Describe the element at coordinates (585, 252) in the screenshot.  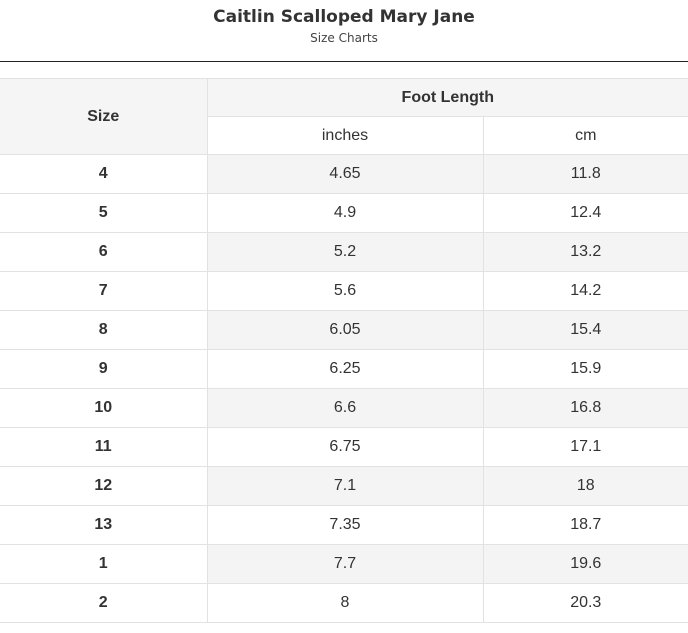
I see `cm-cell: 13.2` at that location.